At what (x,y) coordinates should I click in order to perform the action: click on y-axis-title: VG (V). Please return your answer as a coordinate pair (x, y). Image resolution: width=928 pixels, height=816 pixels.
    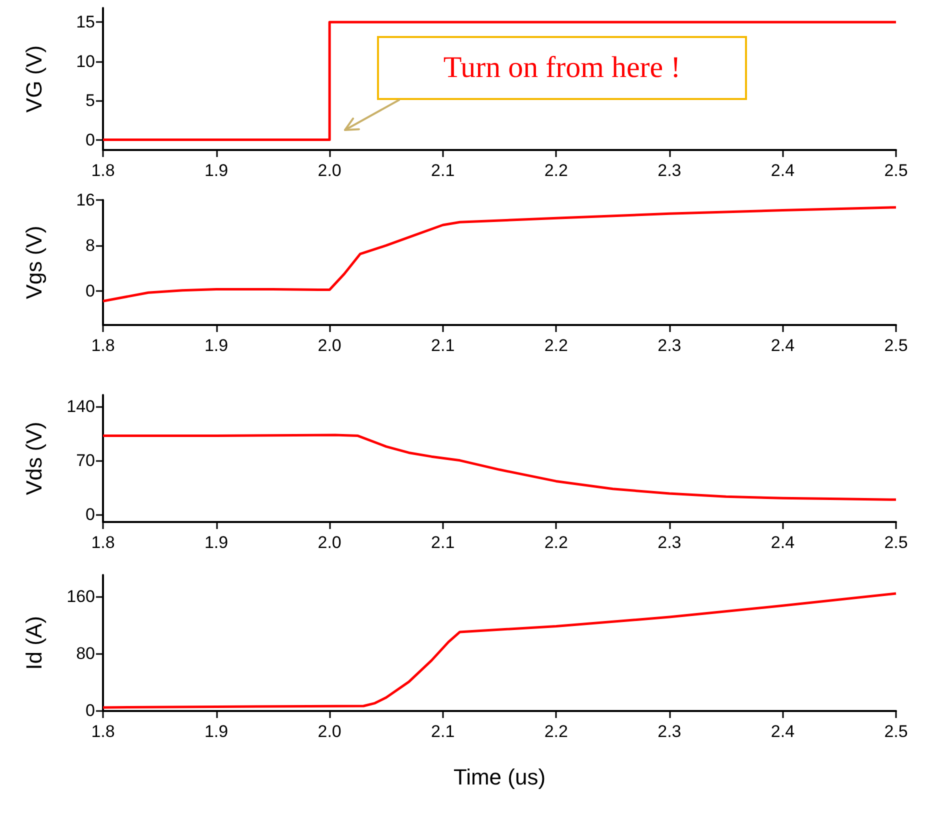
    Looking at the image, I should click on (34, 79).